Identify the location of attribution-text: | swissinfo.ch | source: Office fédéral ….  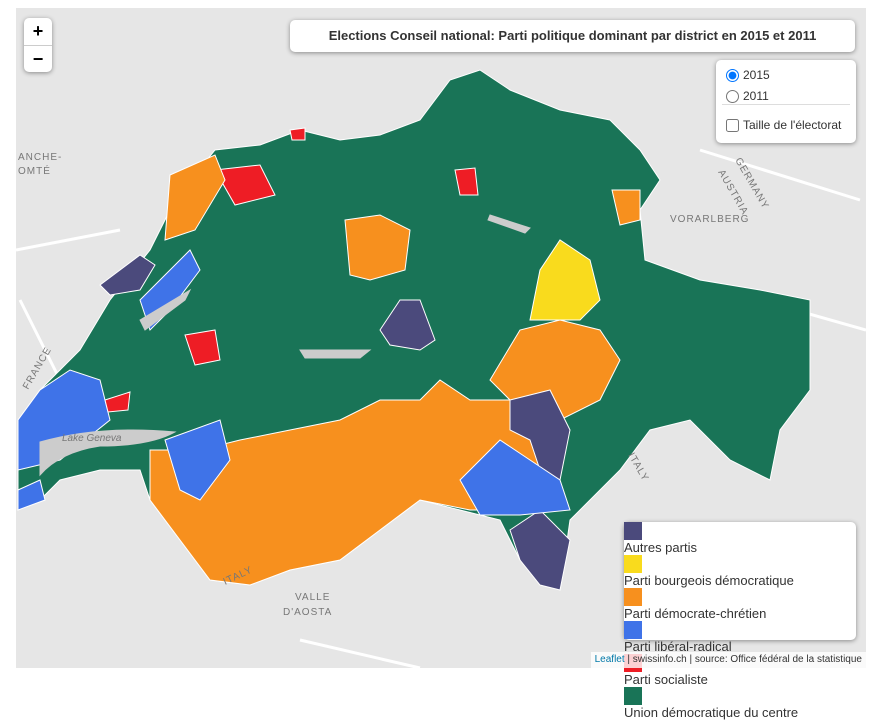
(744, 659).